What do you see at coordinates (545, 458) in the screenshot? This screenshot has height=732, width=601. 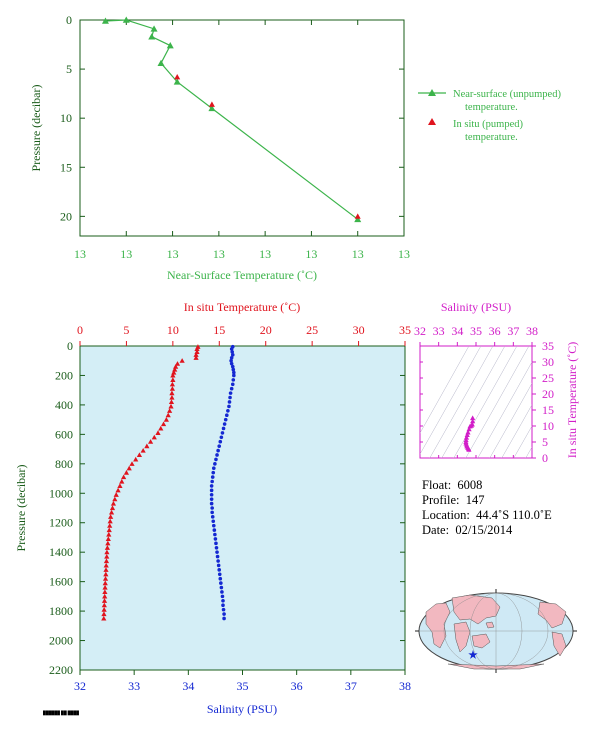 I see `ts-y-tick-label: 0` at bounding box center [545, 458].